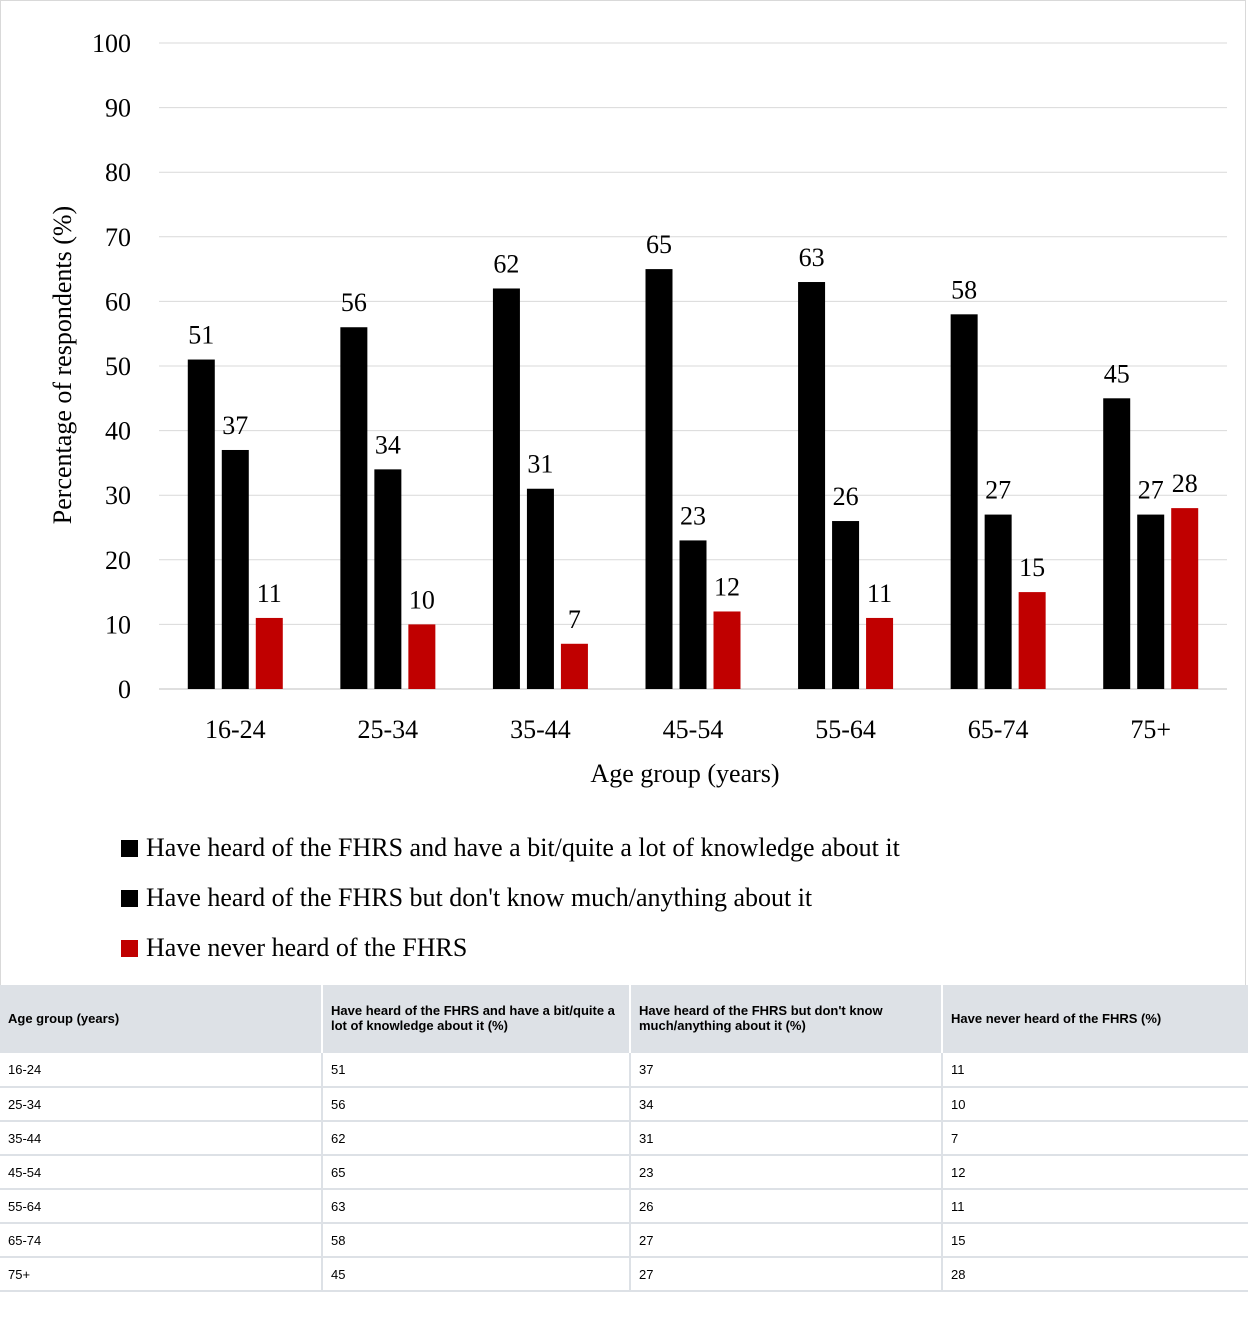 The height and width of the screenshot is (1321, 1248). What do you see at coordinates (388, 444) in the screenshot?
I see `data-label: 34` at bounding box center [388, 444].